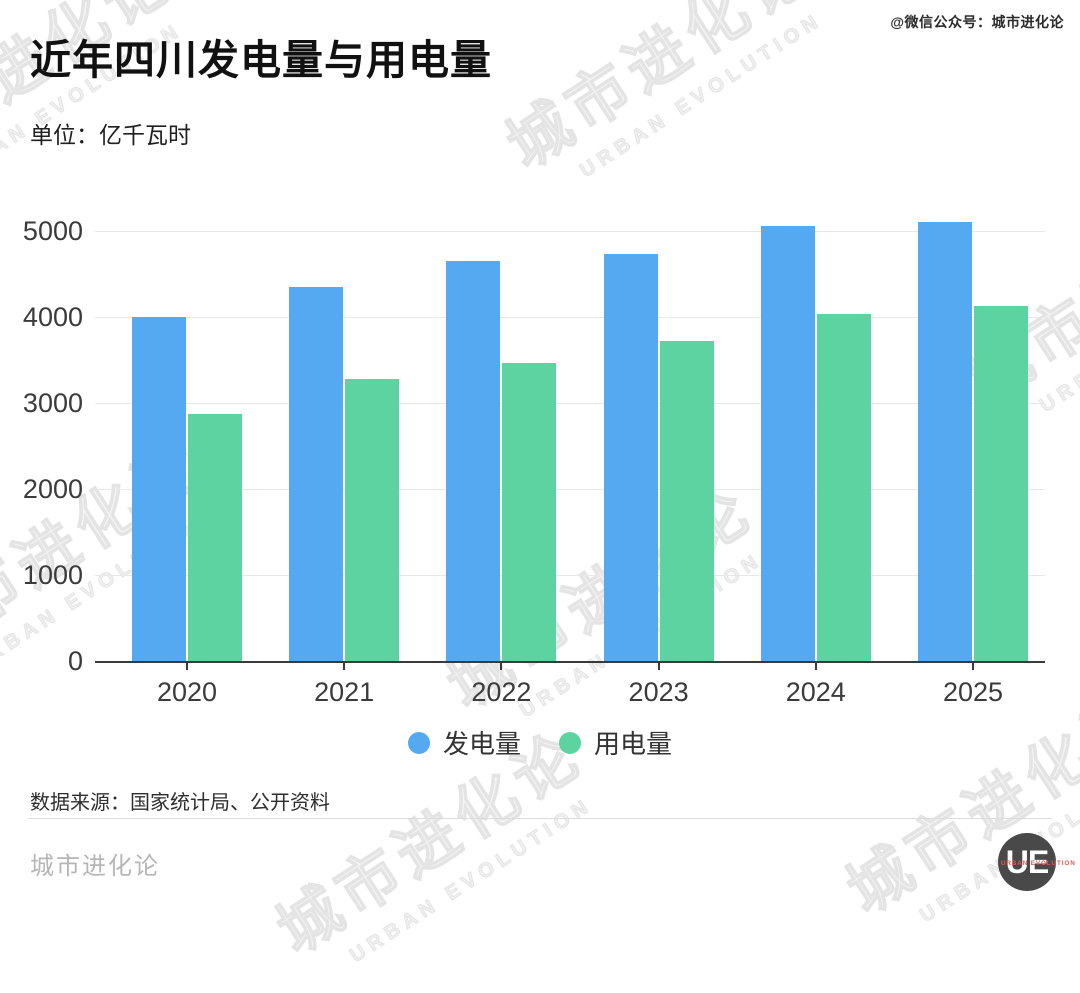 Image resolution: width=1080 pixels, height=993 pixels. Describe the element at coordinates (75, 661) in the screenshot. I see `y-axis-label: 0` at that location.